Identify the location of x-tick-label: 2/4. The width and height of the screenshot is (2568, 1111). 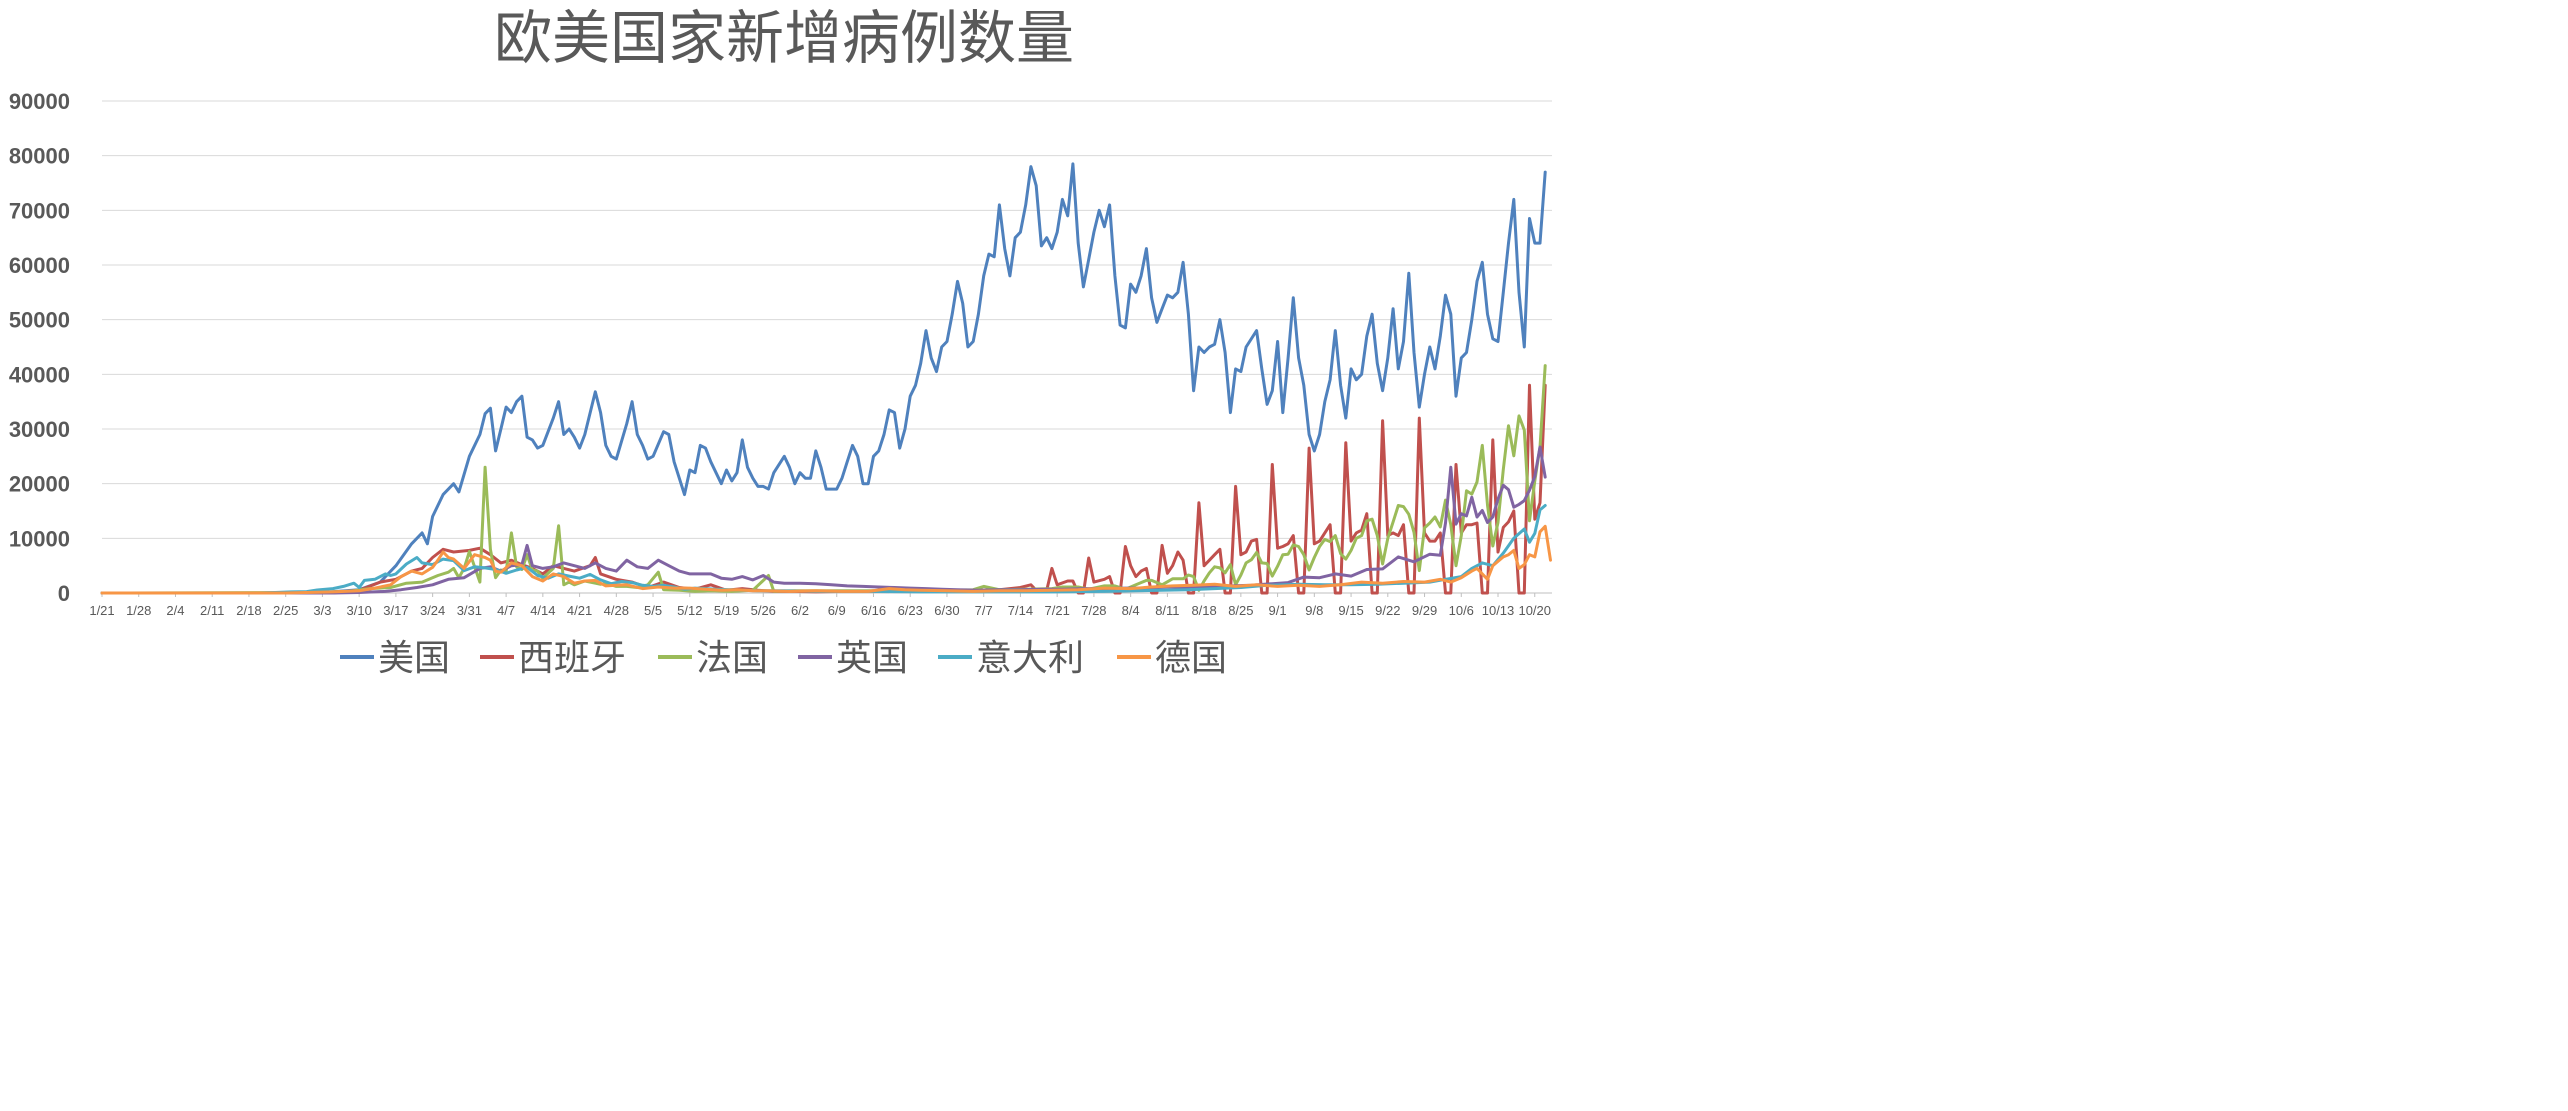
(175, 610).